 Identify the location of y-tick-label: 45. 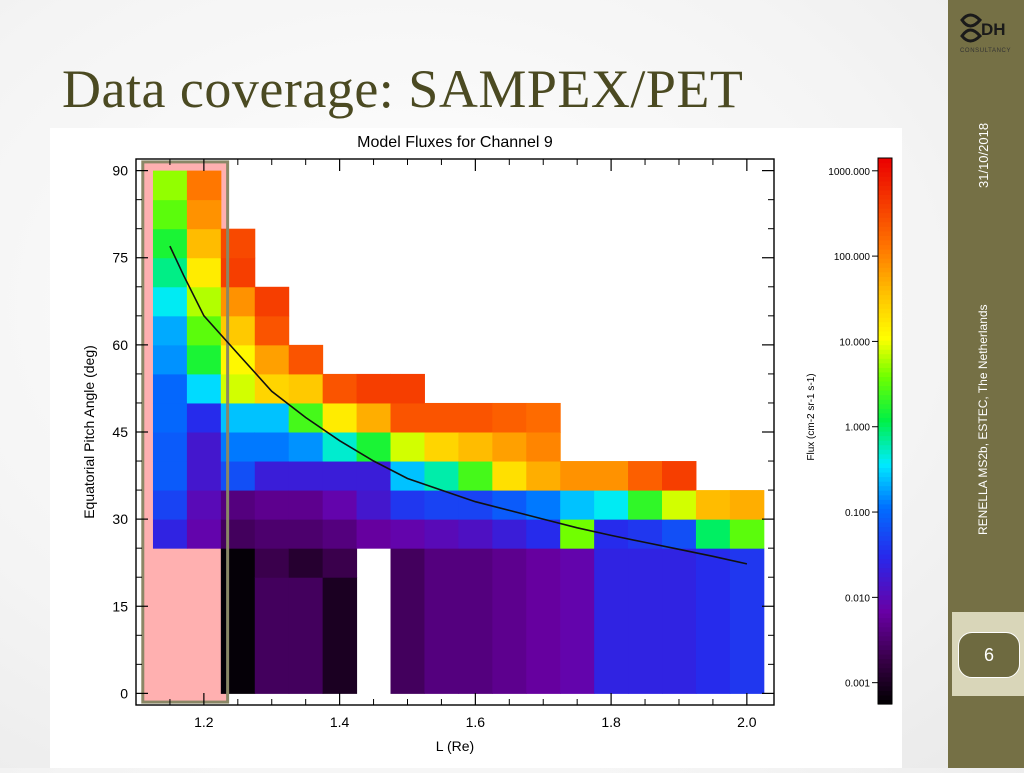
(120, 432).